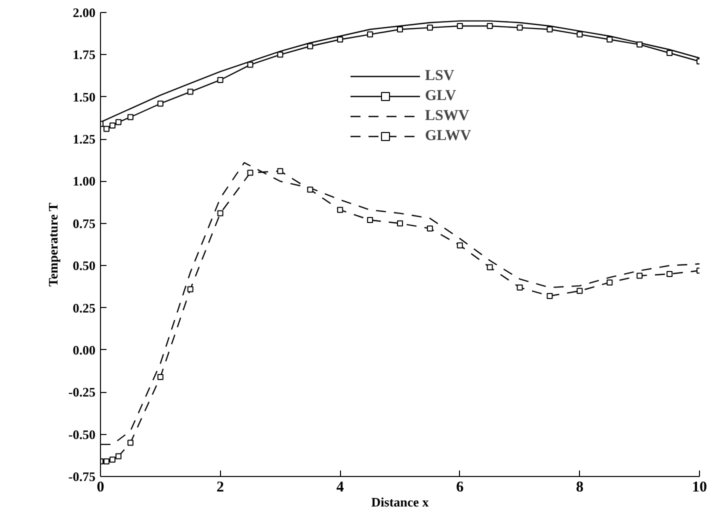 This screenshot has width=709, height=516. I want to click on x-tick-label: 2, so click(220, 488).